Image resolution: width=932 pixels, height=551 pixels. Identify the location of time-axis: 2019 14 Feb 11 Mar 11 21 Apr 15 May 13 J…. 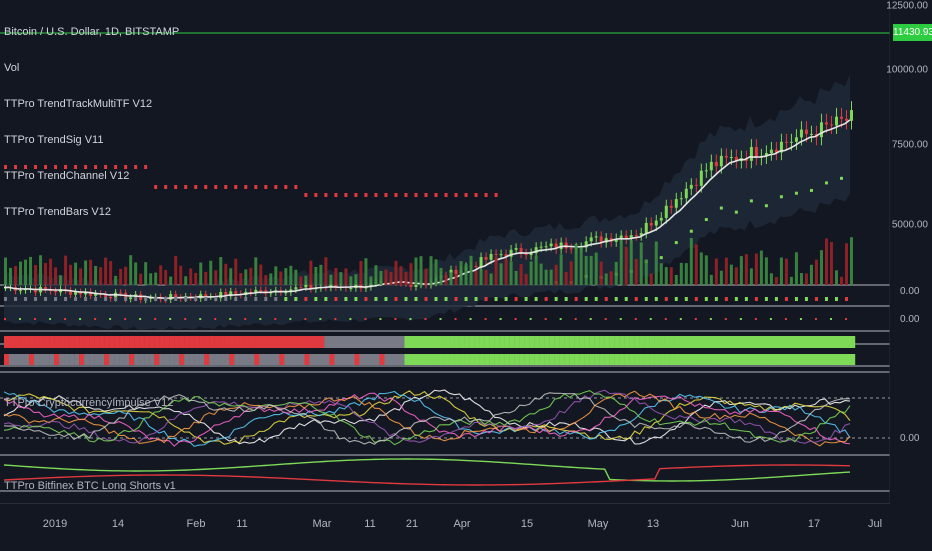
(445, 527).